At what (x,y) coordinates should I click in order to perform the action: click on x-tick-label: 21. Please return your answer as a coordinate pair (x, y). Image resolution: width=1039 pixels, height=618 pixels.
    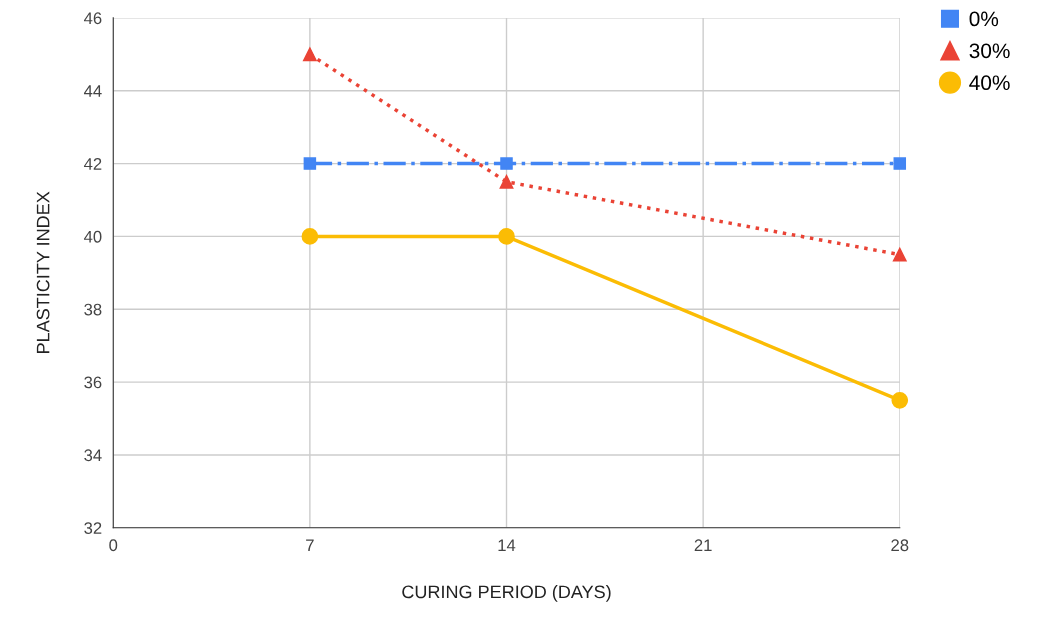
    Looking at the image, I should click on (703, 545).